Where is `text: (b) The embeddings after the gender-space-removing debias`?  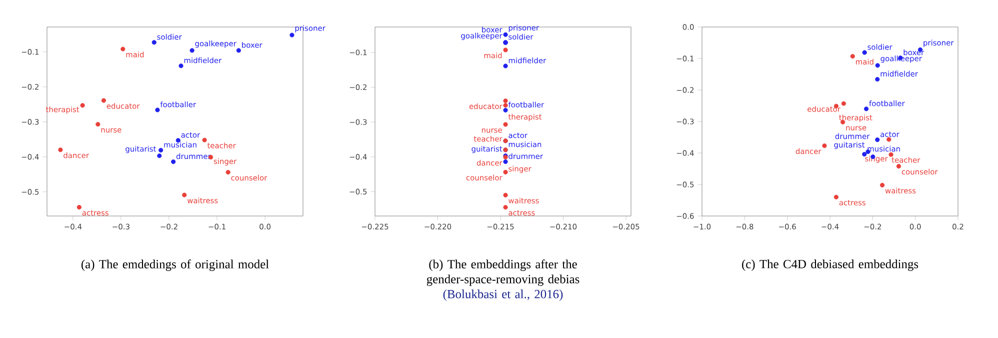
text: (b) The embeddings after the gender-space-removing debias is located at coordinates (503, 273).